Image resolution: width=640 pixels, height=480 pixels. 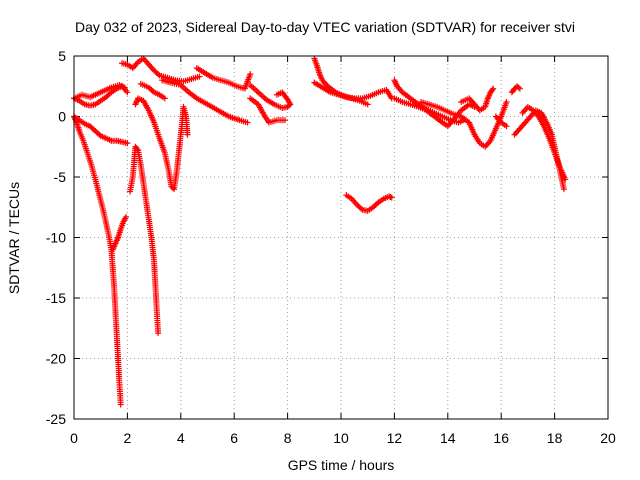 What do you see at coordinates (128, 438) in the screenshot?
I see `x-tick-label: 2` at bounding box center [128, 438].